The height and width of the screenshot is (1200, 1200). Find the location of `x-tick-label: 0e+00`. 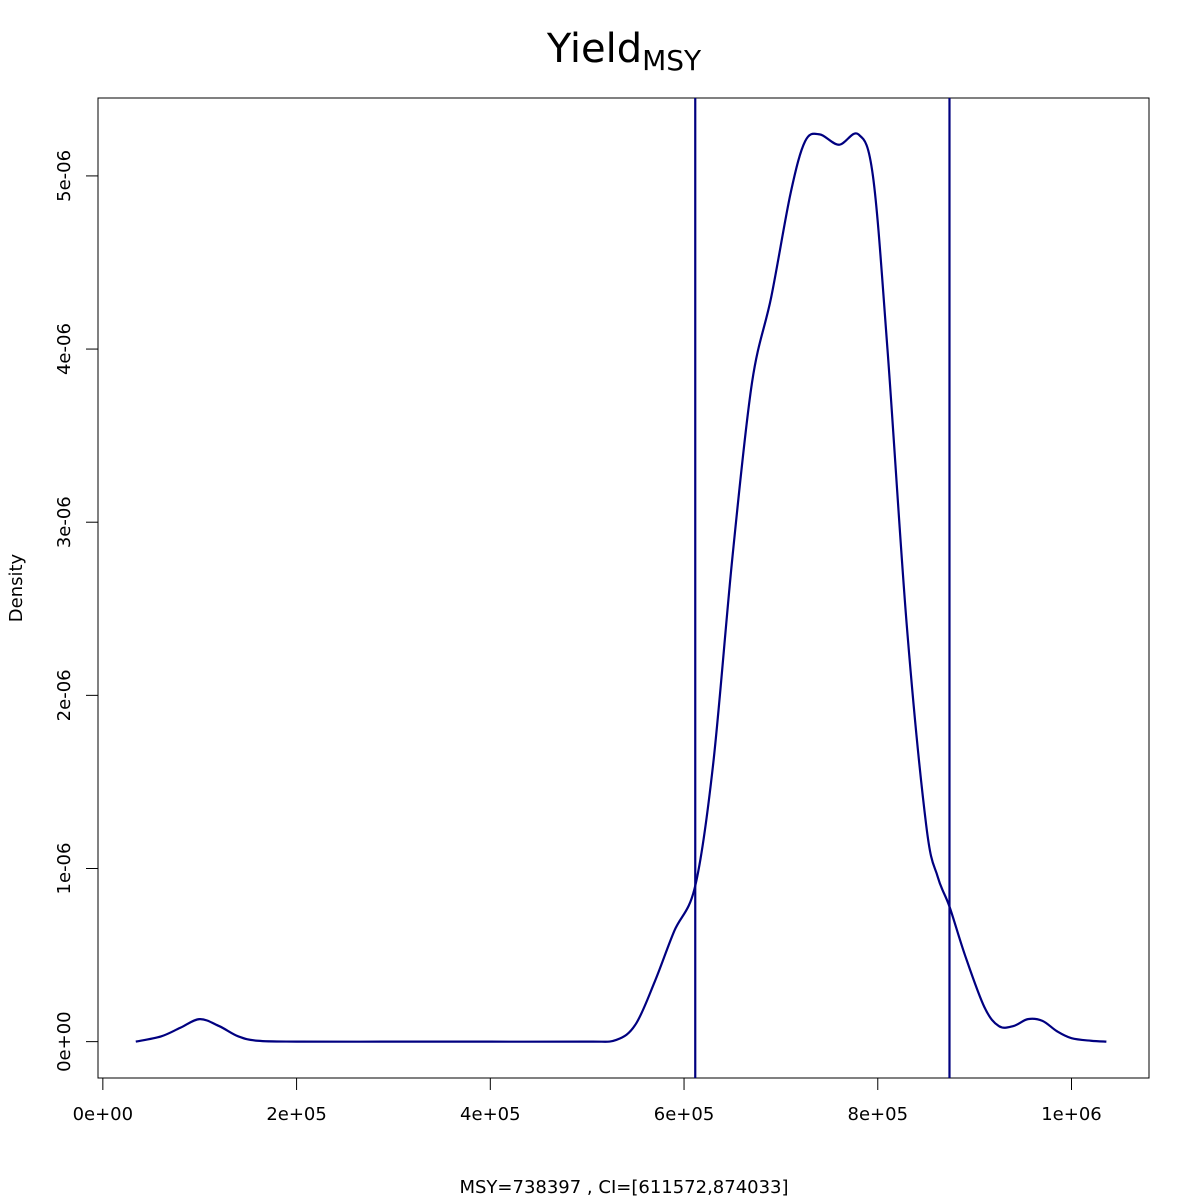

x-tick-label: 0e+00 is located at coordinates (103, 1114).